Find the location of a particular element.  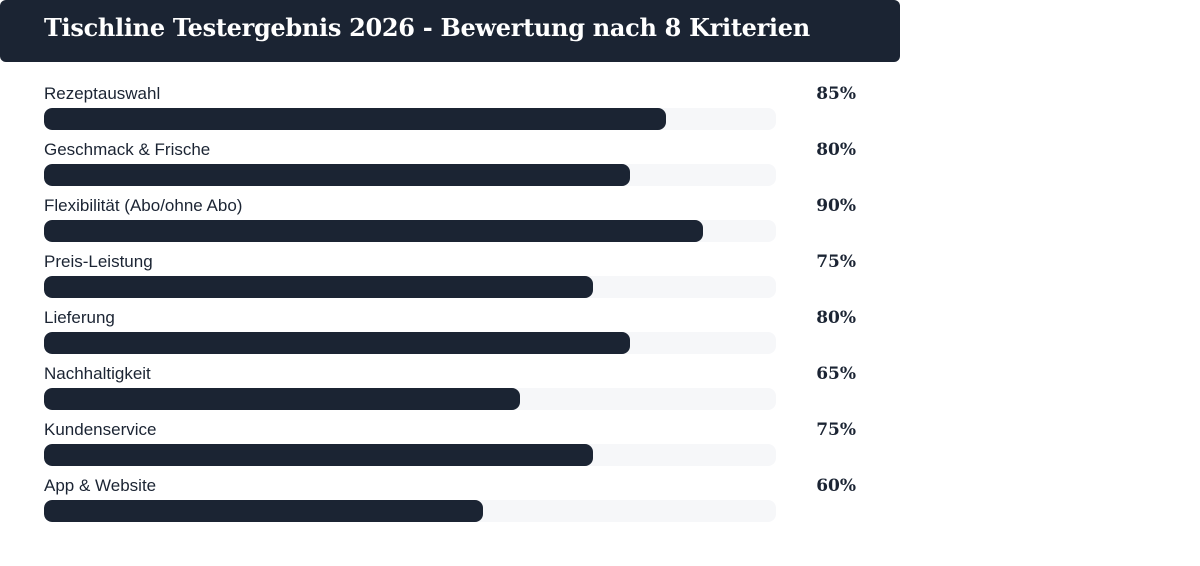

bar-row: Kundenservice 75% is located at coordinates (454, 446).